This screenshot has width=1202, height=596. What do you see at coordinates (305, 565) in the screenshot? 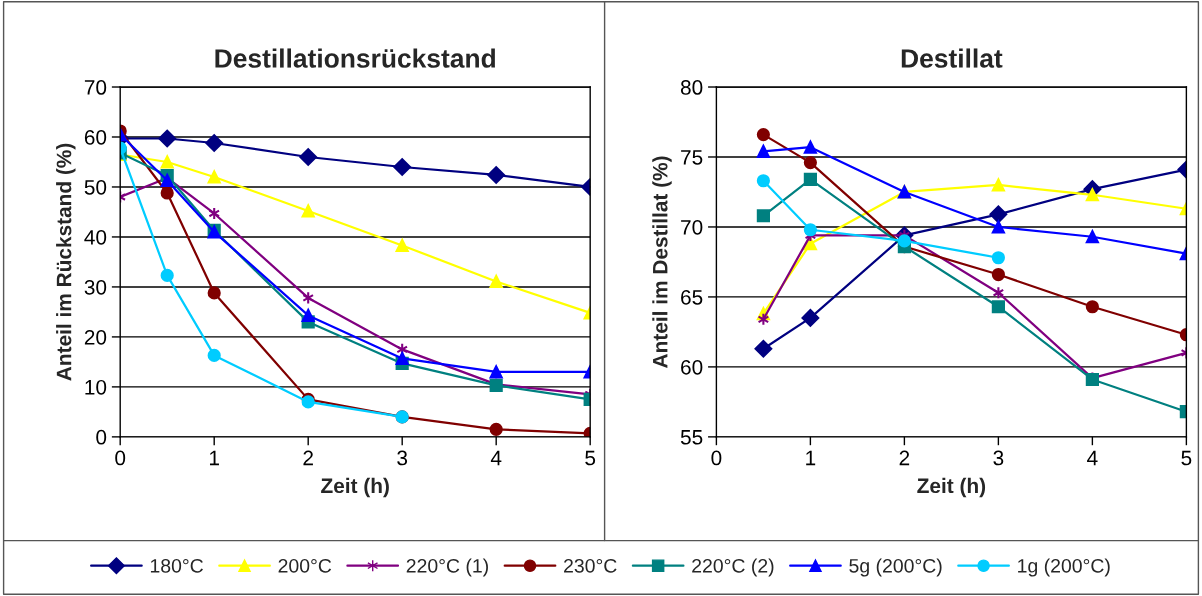
I see `legend-label: 200°C` at bounding box center [305, 565].